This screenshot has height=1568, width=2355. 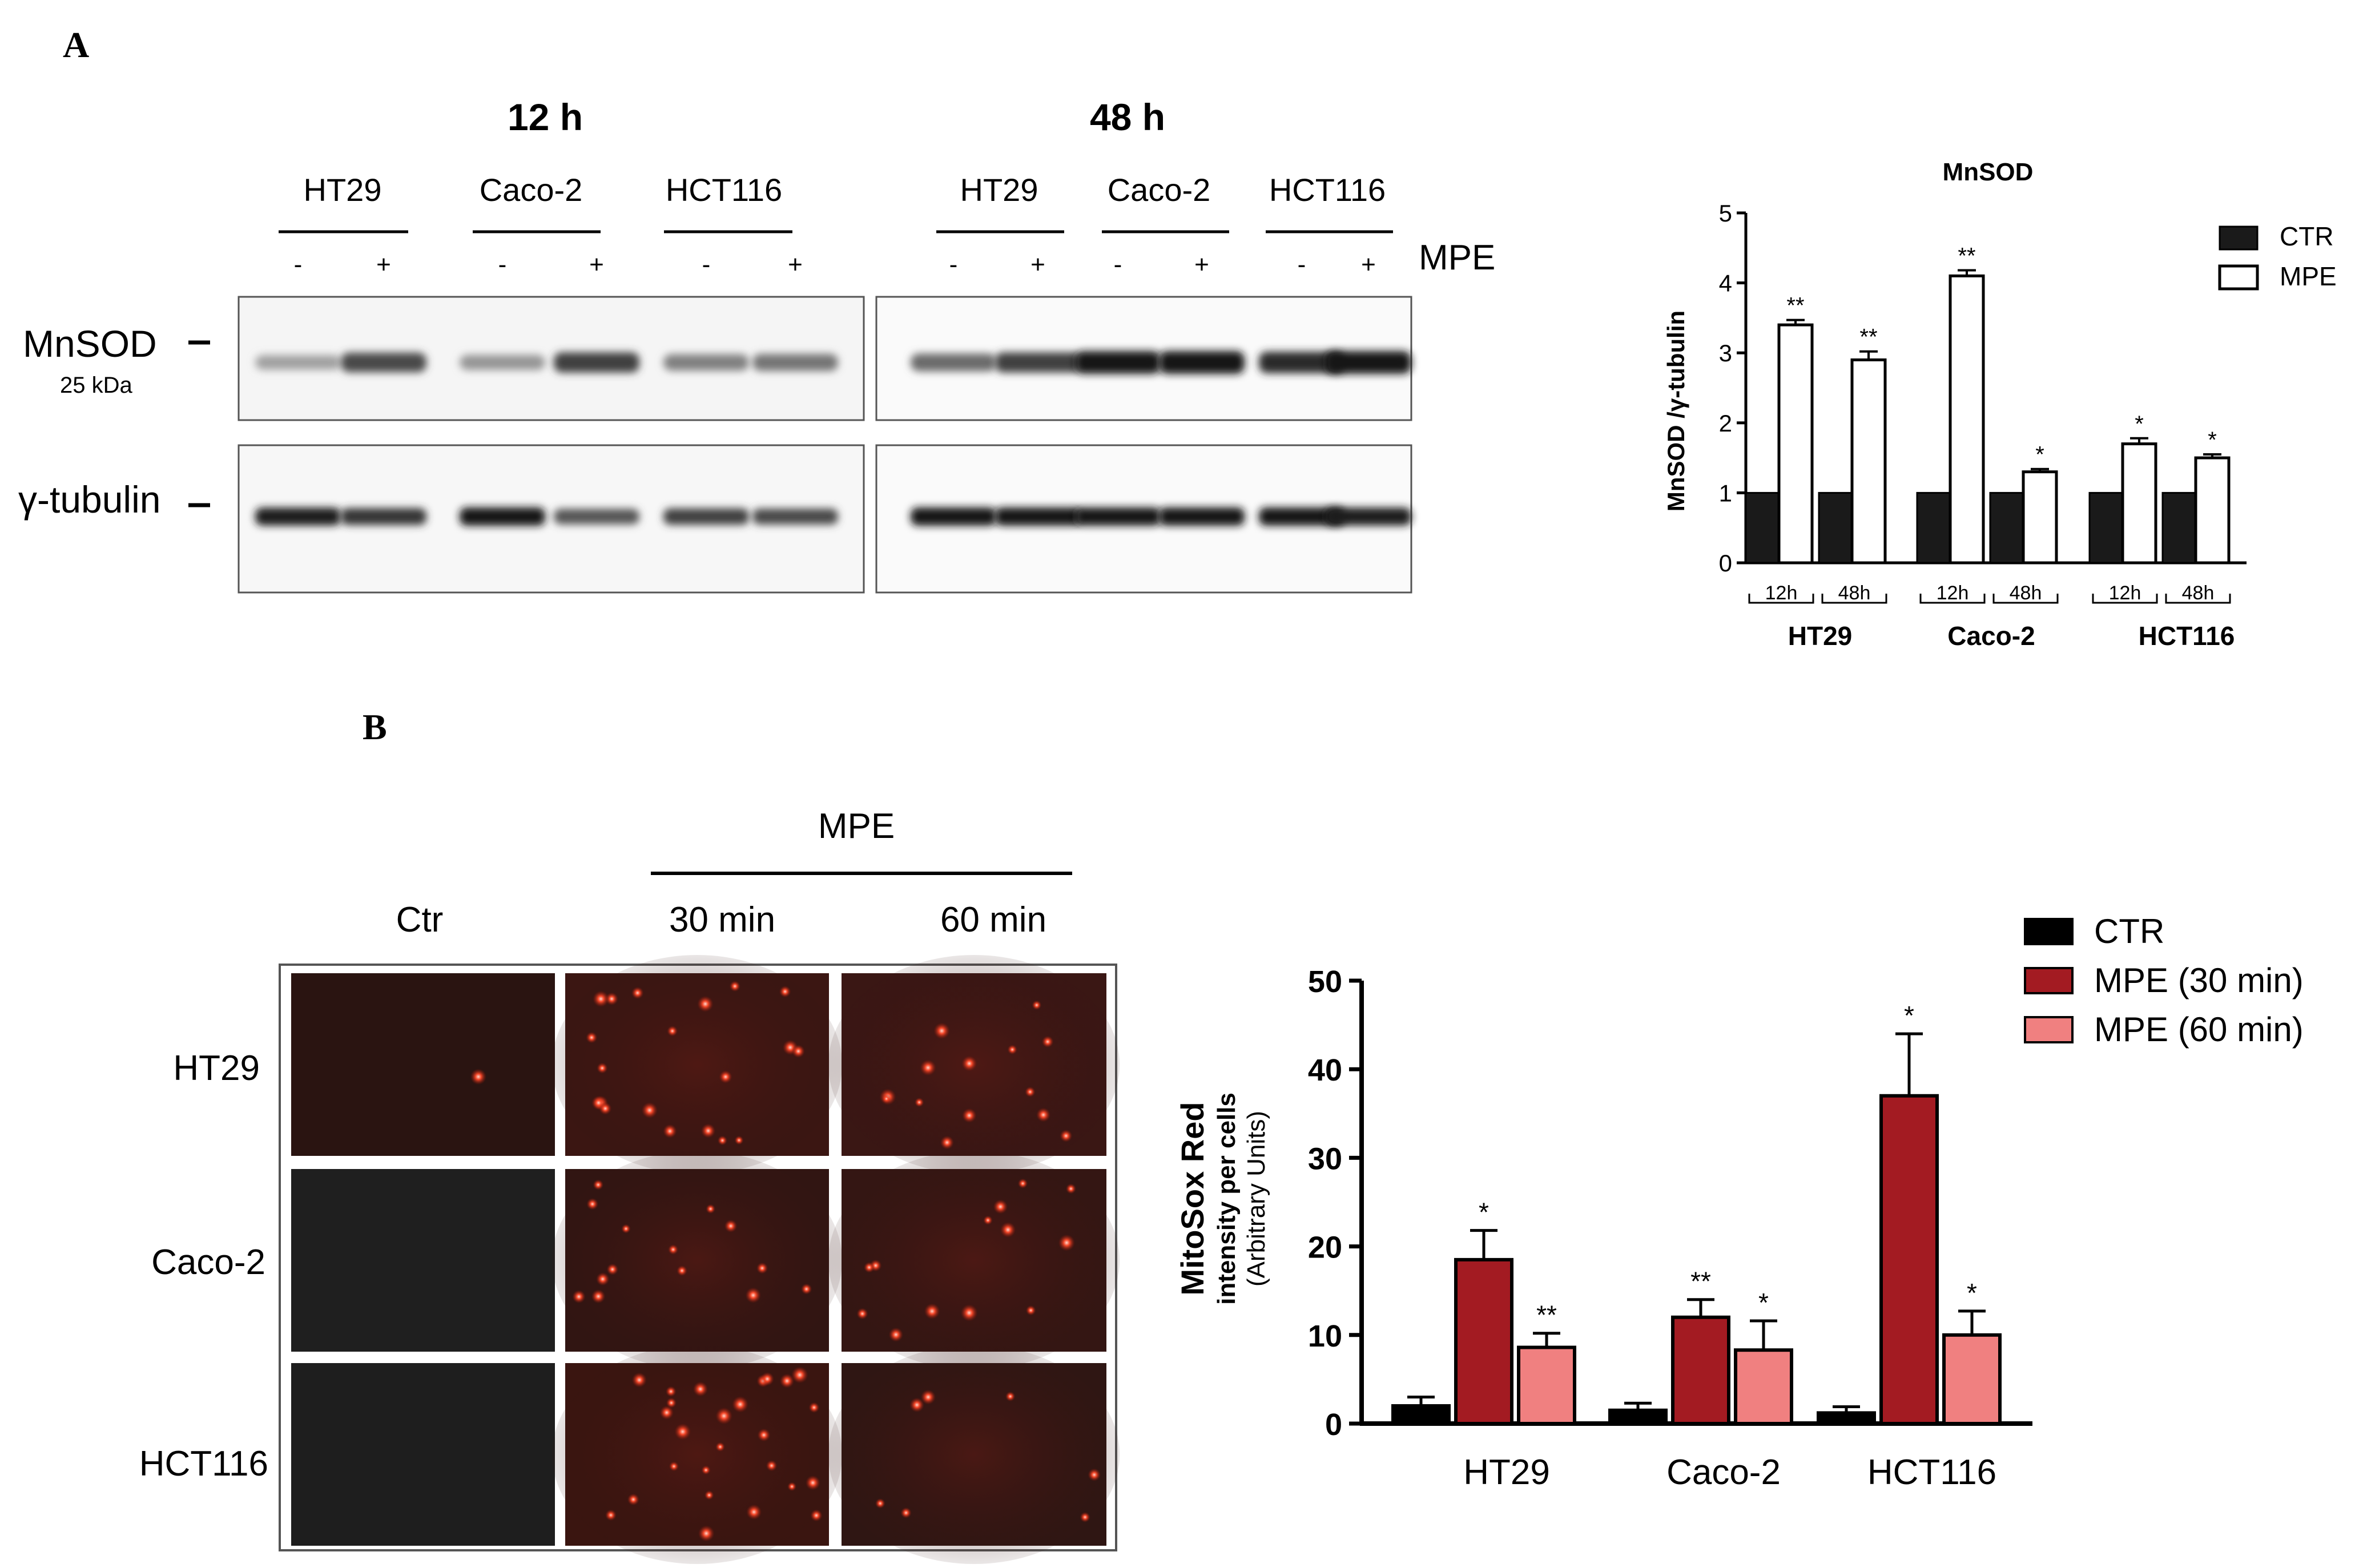 I want to click on mnsod-chart-group-labels: HT29 Caco-2 HCT116, so click(x=2012, y=636).